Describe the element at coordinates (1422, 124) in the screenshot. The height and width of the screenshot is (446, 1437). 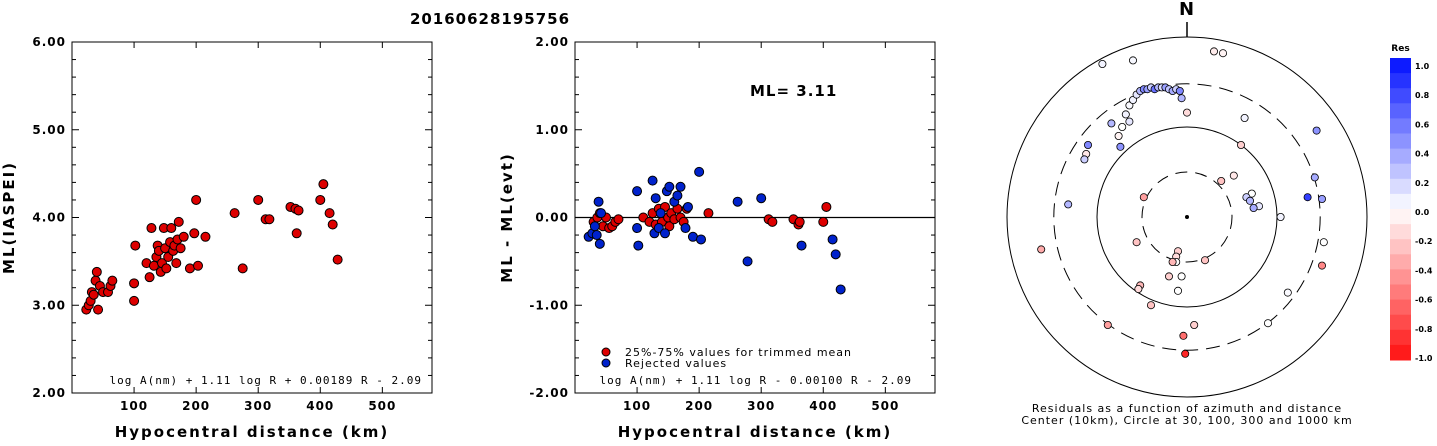
I see `colorbar-tick-label: 0.6` at that location.